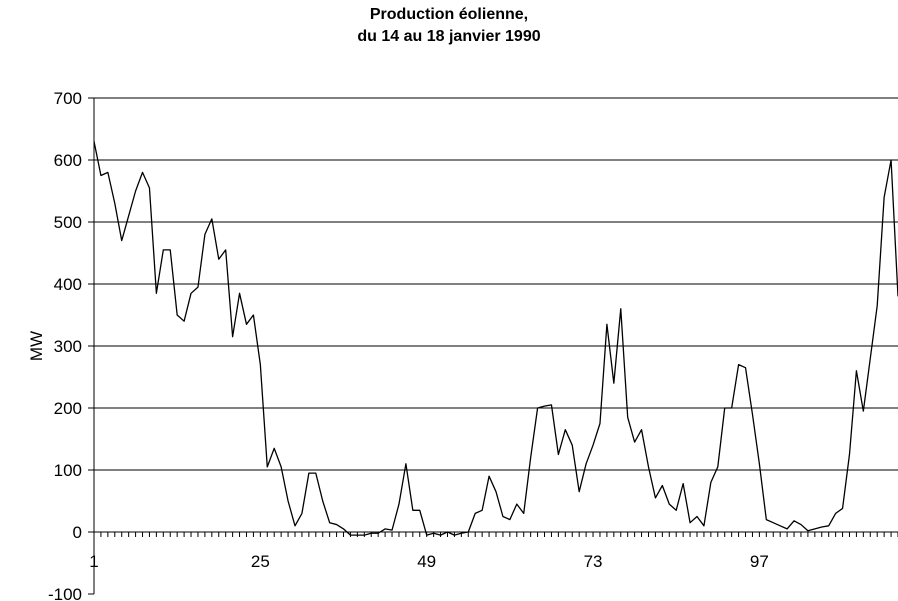  What do you see at coordinates (68, 160) in the screenshot?
I see `y-tick-label: 600` at bounding box center [68, 160].